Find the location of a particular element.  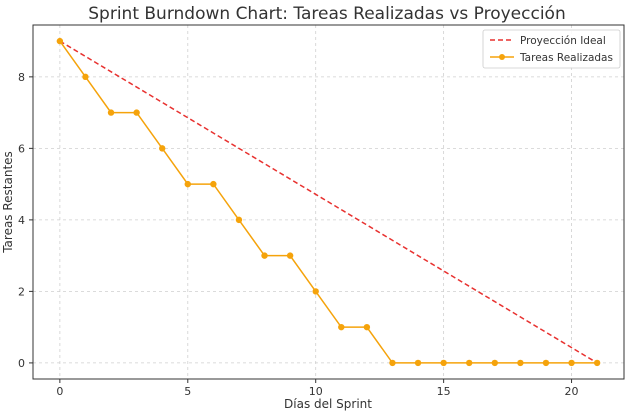

x-axis-label: Días del Sprint is located at coordinates (328, 404).